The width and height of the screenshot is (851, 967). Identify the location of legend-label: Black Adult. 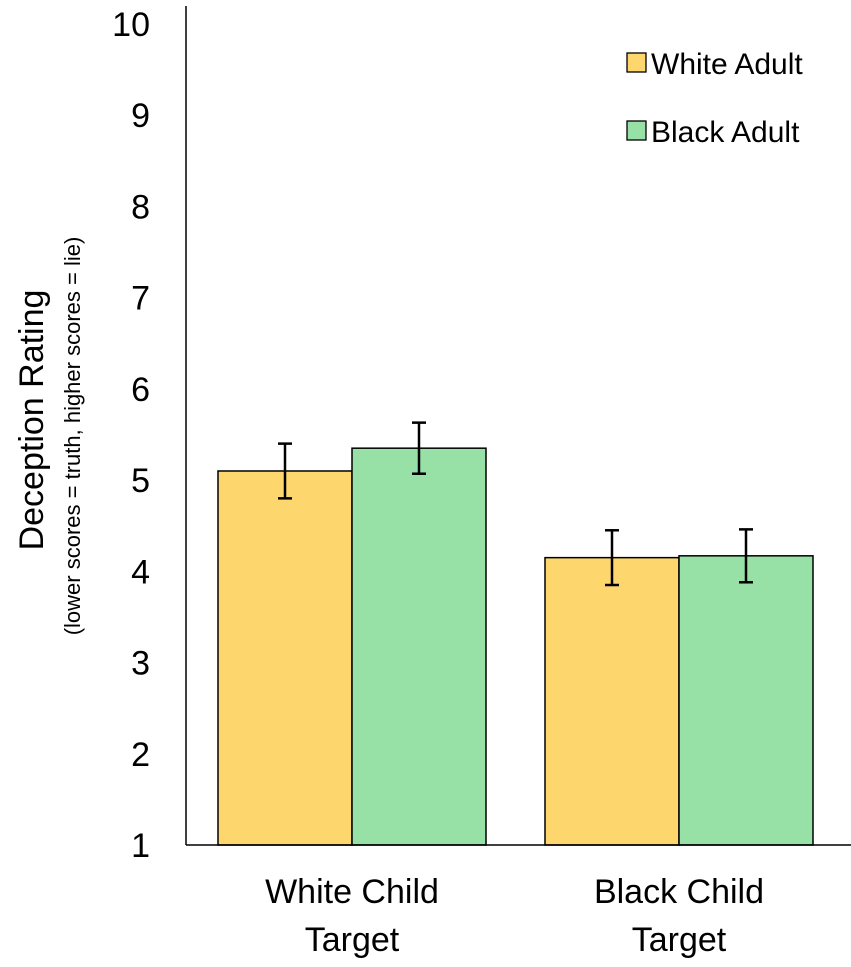
(725, 132).